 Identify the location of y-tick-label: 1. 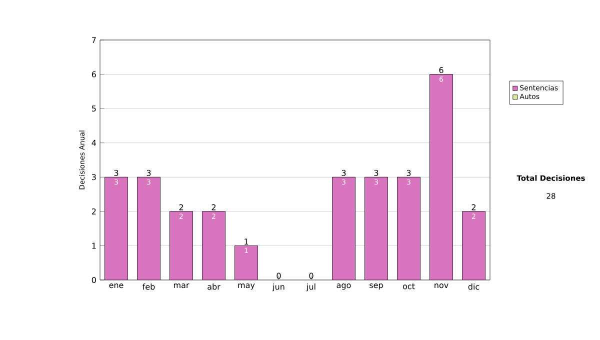
(94, 245).